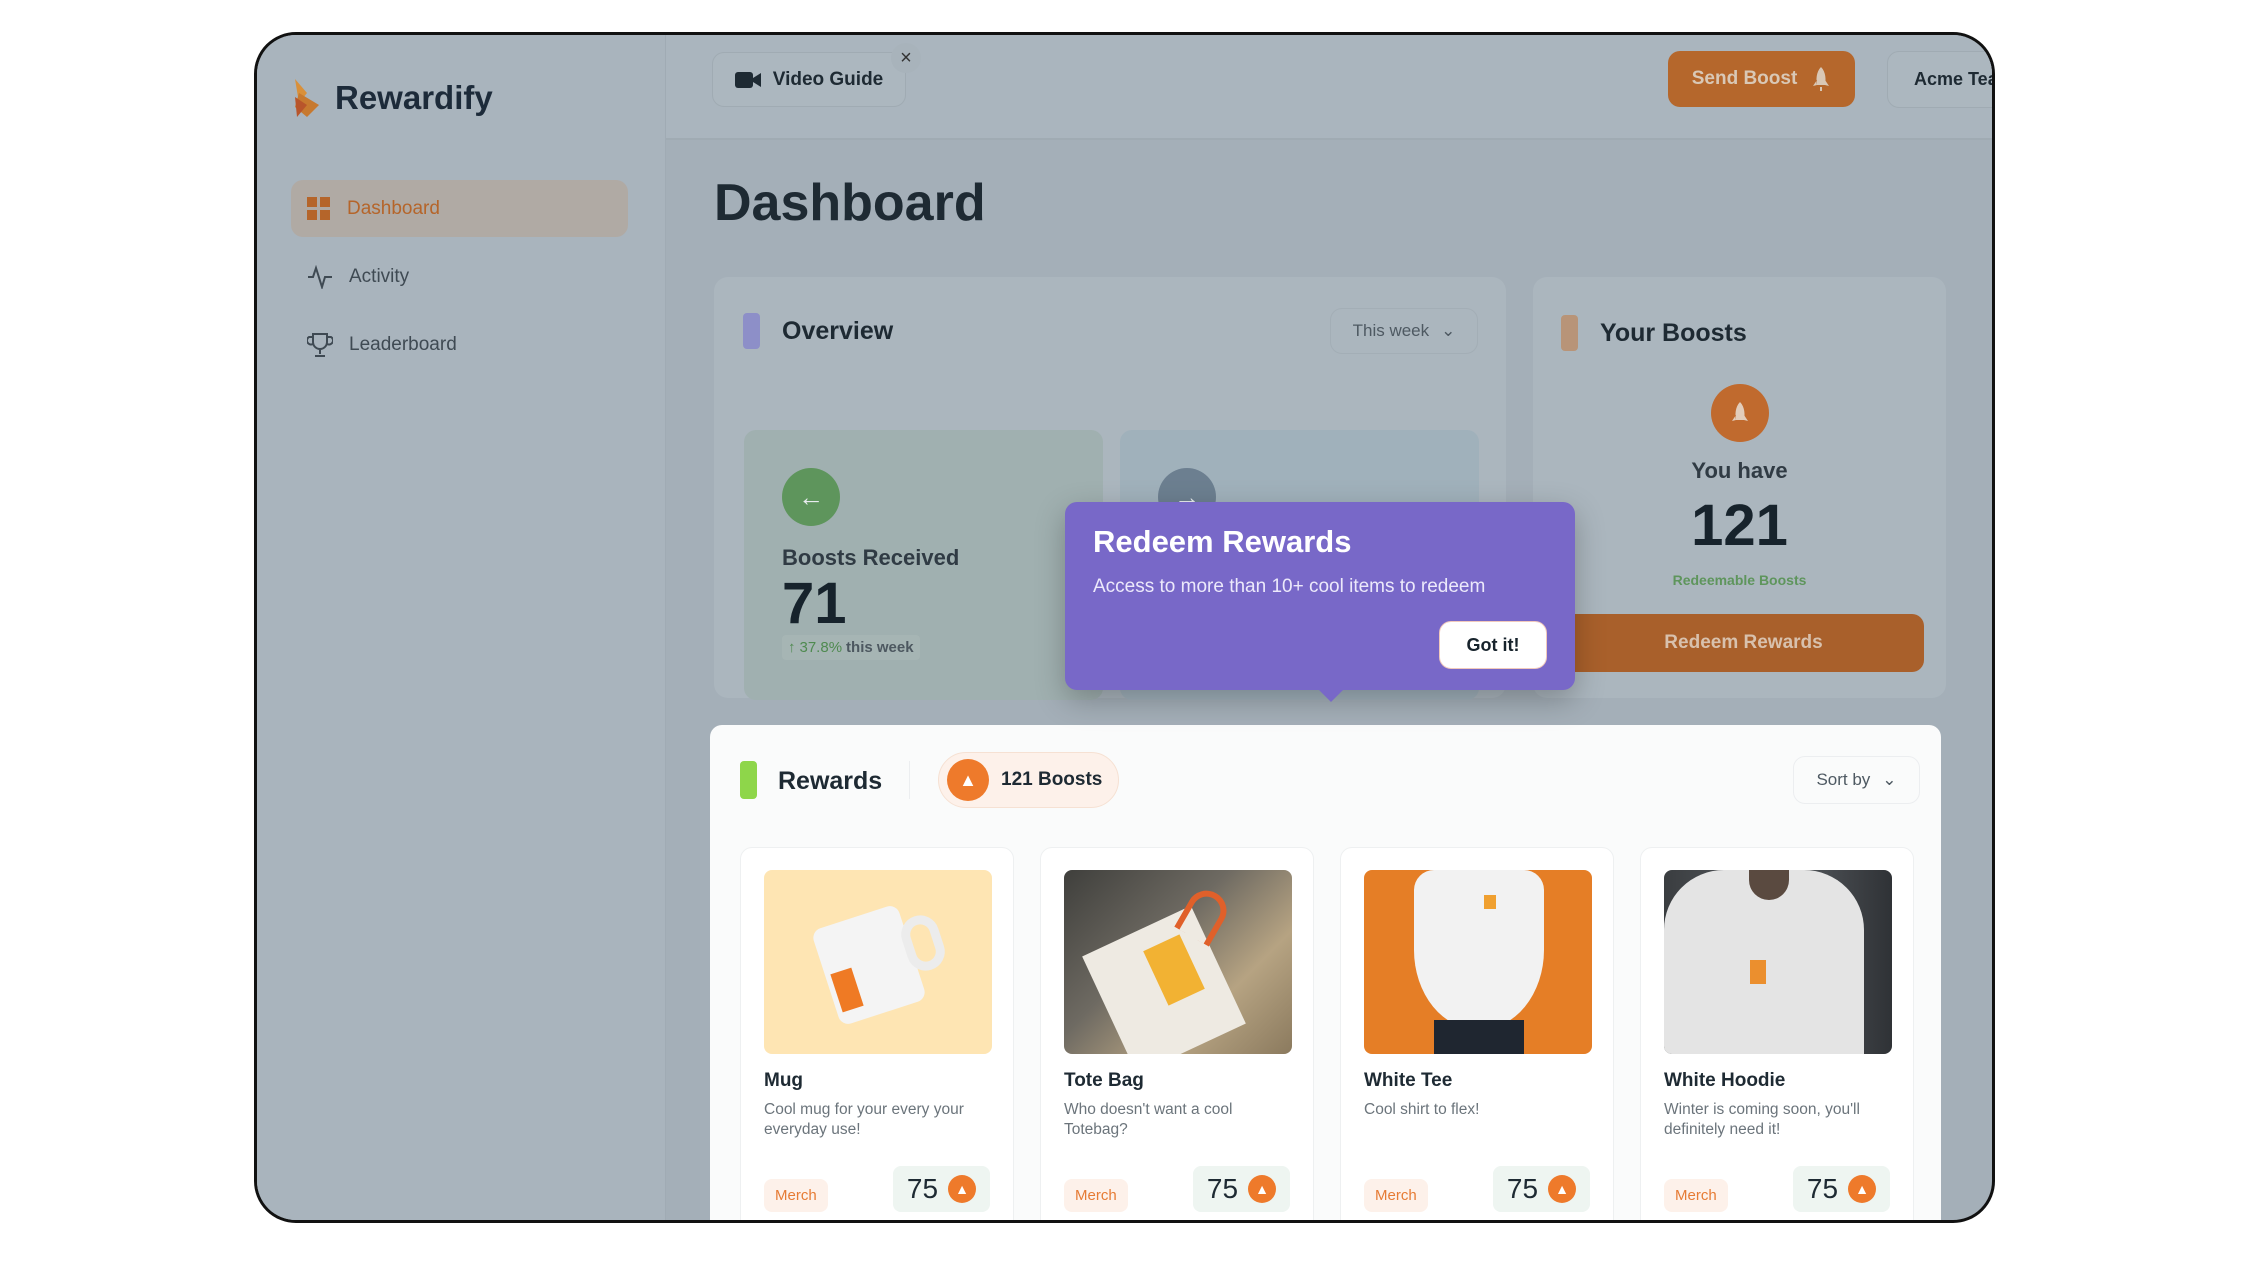  I want to click on sort-label: Sort by, so click(1843, 779).